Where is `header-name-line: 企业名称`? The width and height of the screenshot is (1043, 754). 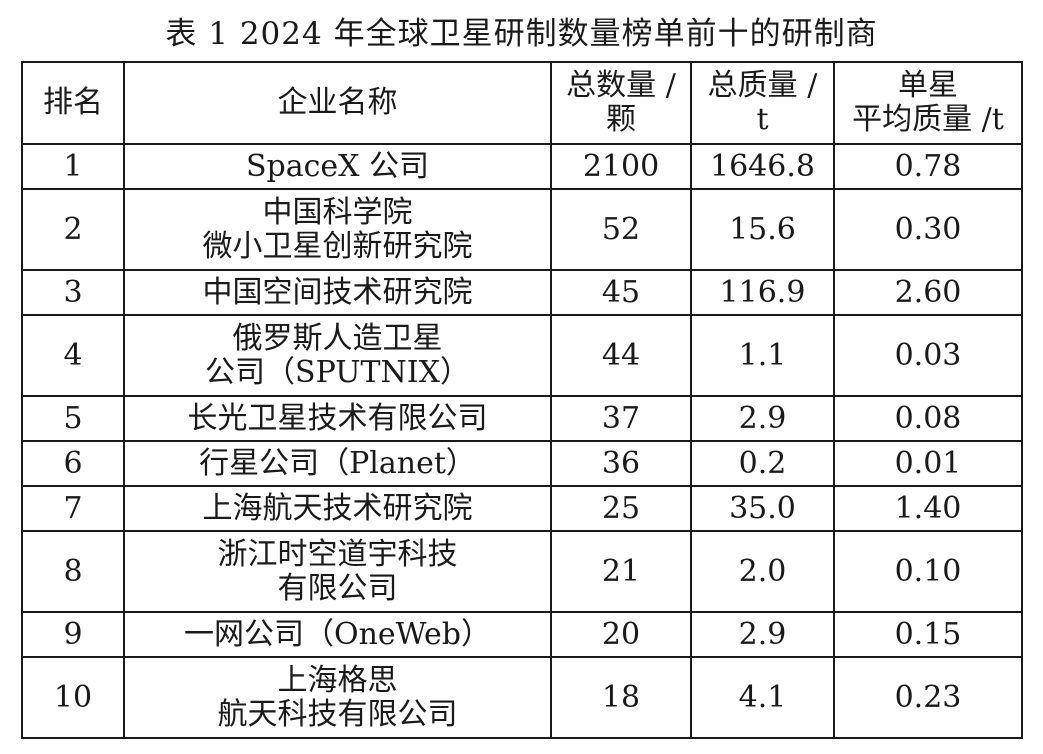 header-name-line: 企业名称 is located at coordinates (337, 102).